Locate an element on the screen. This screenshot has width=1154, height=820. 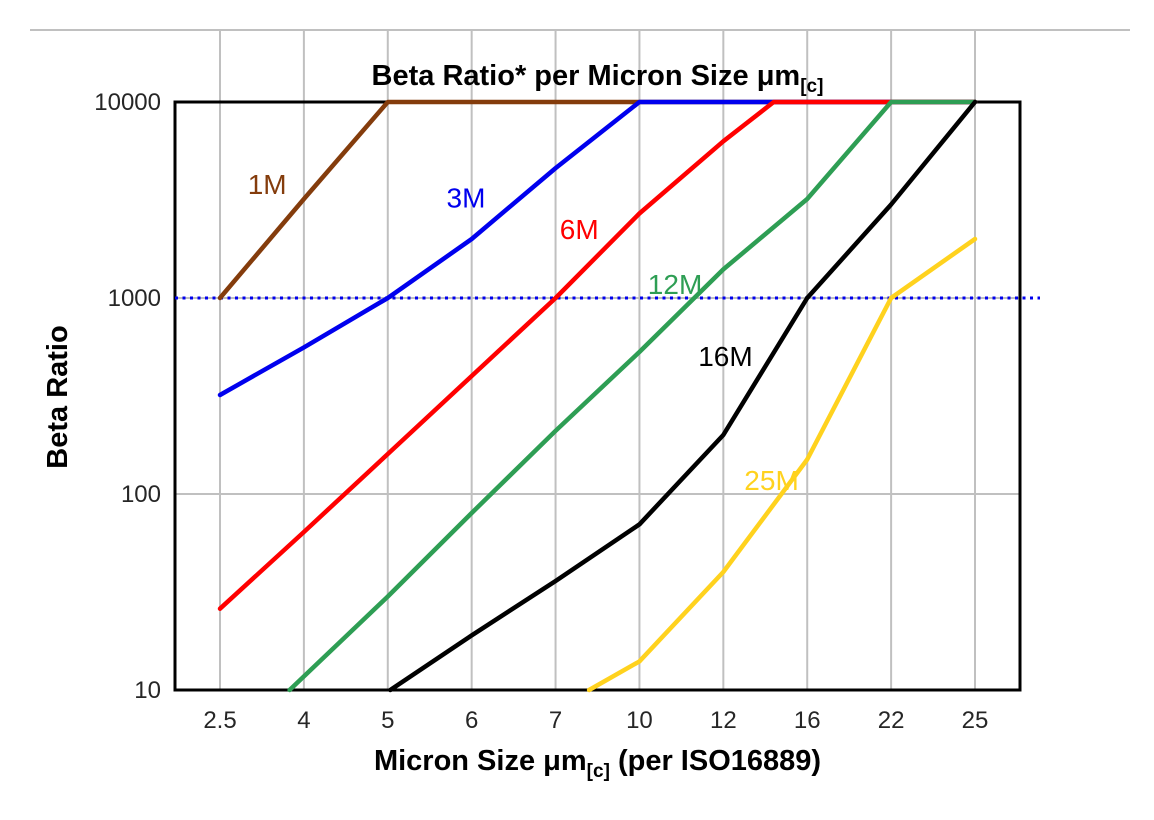
series-label-3M: 3M is located at coordinates (466, 197).